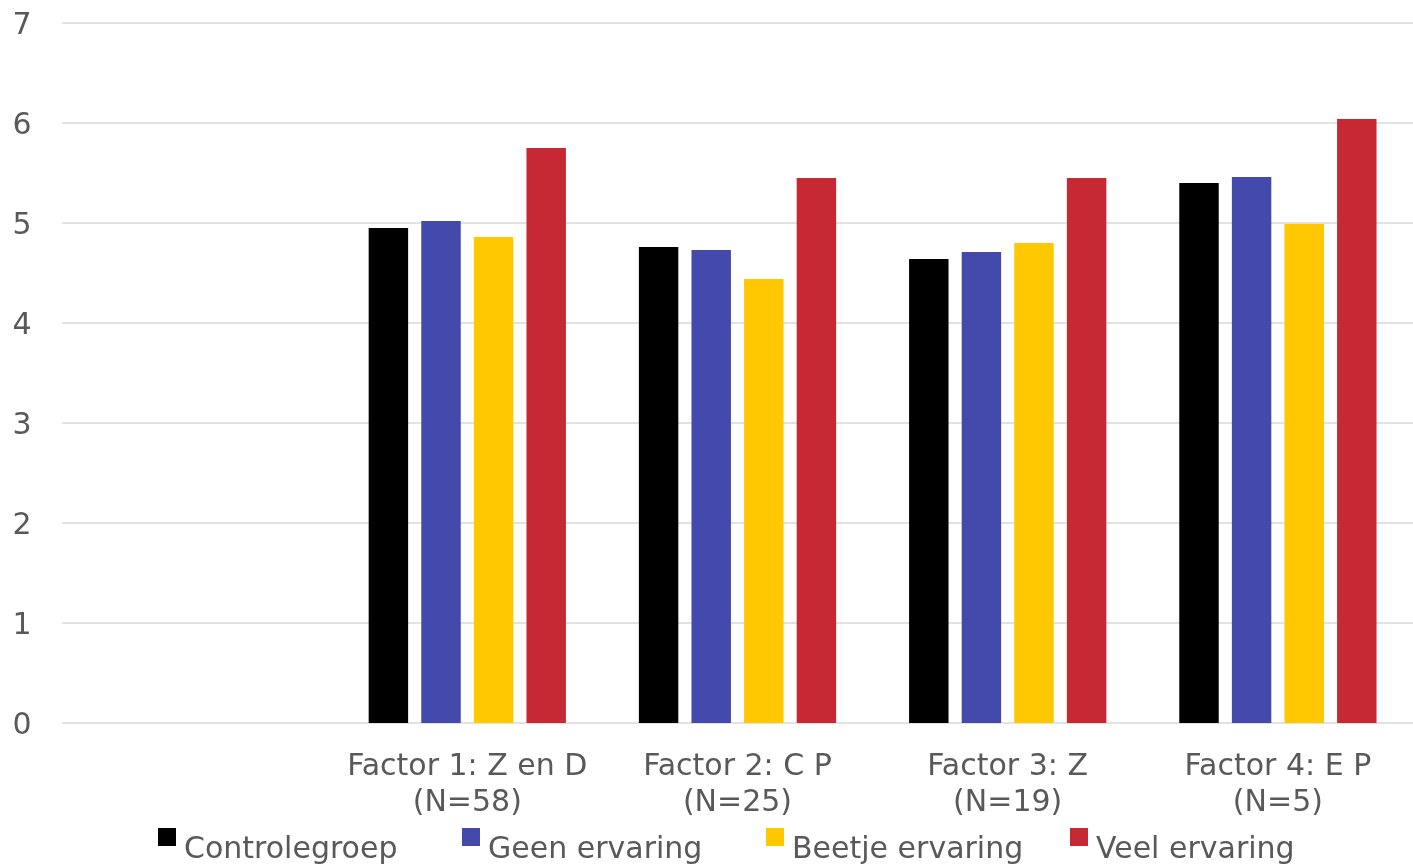 This screenshot has height=866, width=1413. I want to click on legend-label: Beetje ervaring, so click(908, 847).